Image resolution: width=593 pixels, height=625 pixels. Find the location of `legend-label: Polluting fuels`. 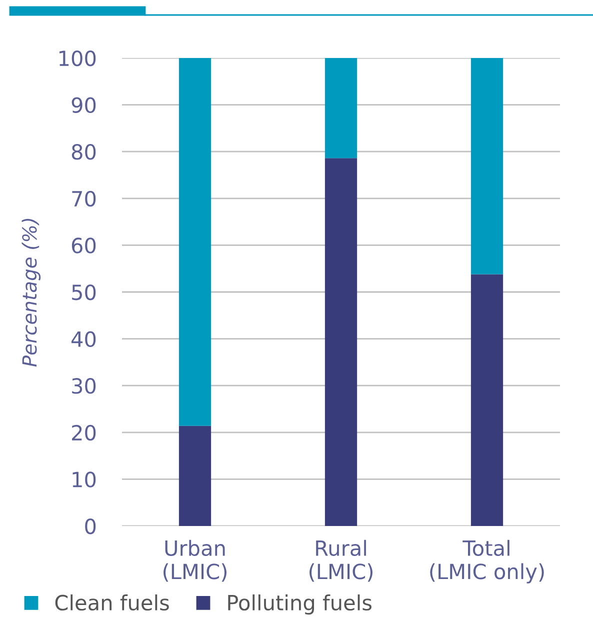

legend-label: Polluting fuels is located at coordinates (300, 604).